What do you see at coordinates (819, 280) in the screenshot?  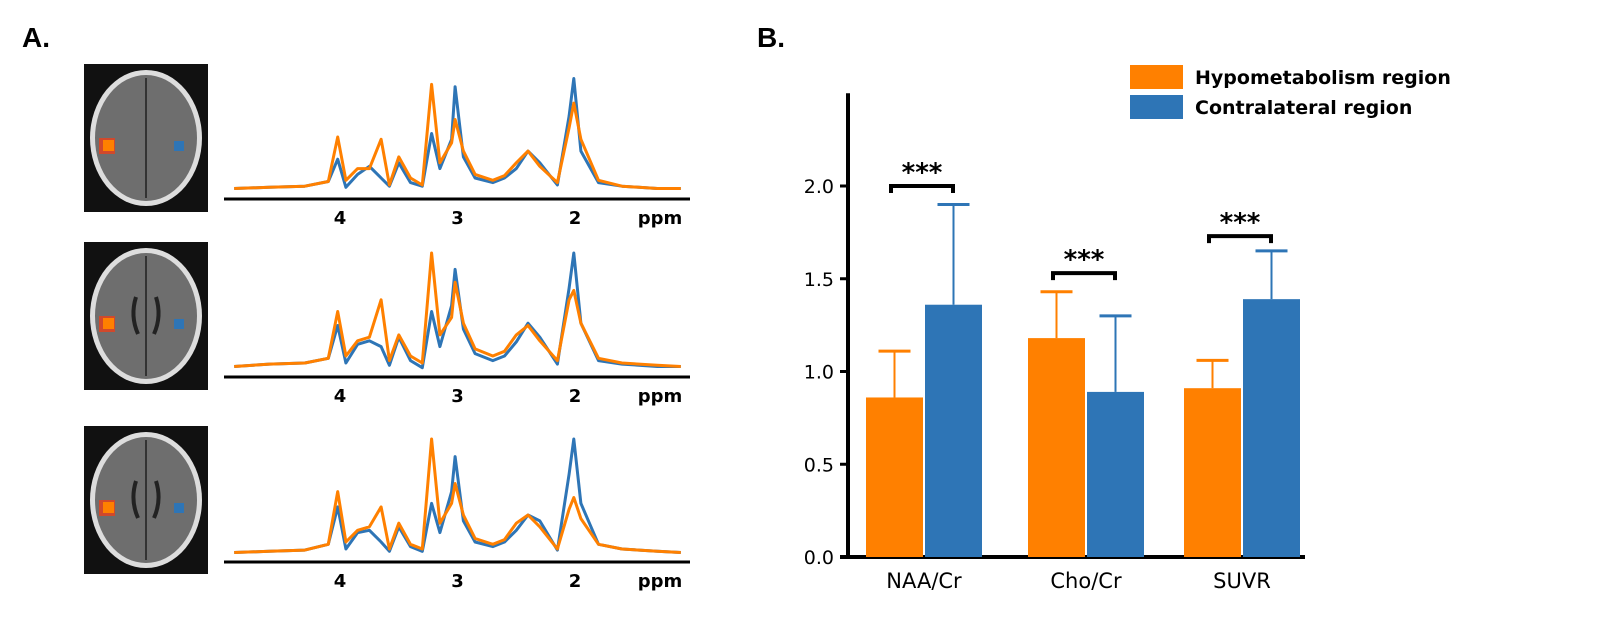 I see `y-tick-label: 1.5` at bounding box center [819, 280].